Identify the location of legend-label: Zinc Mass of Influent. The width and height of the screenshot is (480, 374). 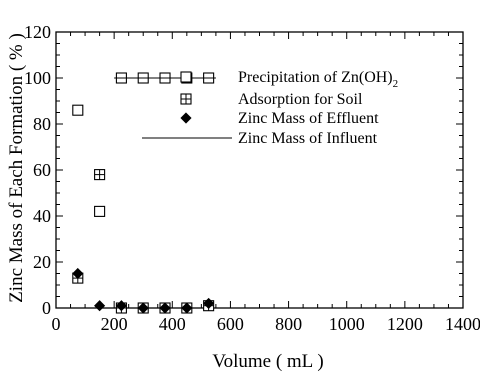
(308, 138).